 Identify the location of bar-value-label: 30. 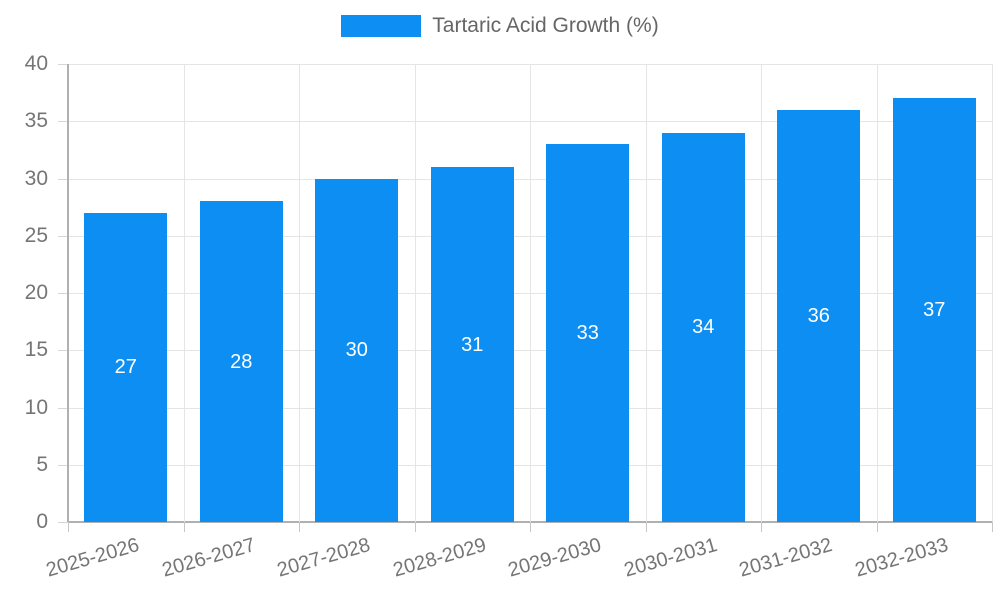
(356, 350).